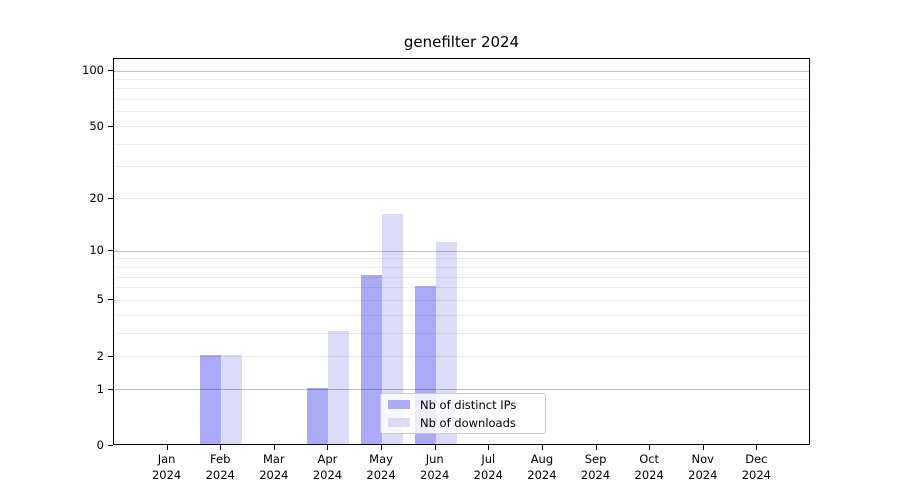 Image resolution: width=900 pixels, height=500 pixels. What do you see at coordinates (232, 399) in the screenshot?
I see `bar-downloads-feb` at bounding box center [232, 399].